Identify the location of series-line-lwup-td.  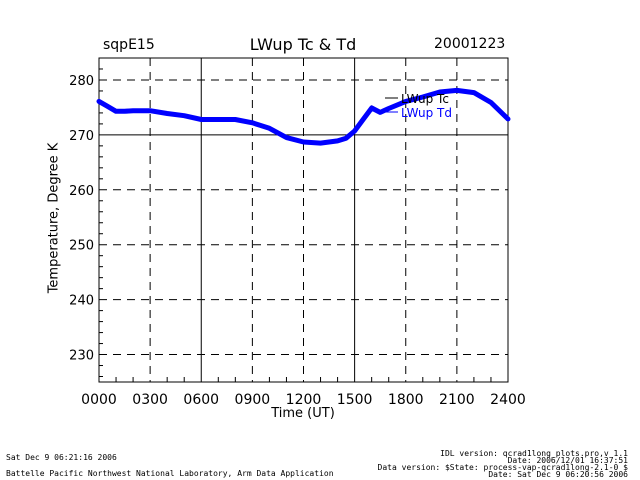
(303, 116).